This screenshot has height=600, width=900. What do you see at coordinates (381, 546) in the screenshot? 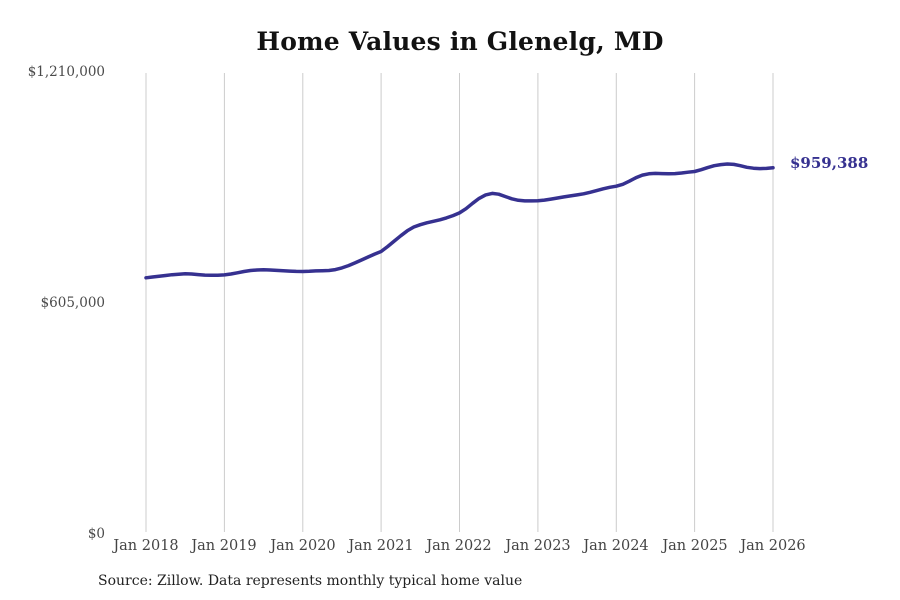
I see `x-axis-tick-label: Jan 2021` at bounding box center [381, 546].